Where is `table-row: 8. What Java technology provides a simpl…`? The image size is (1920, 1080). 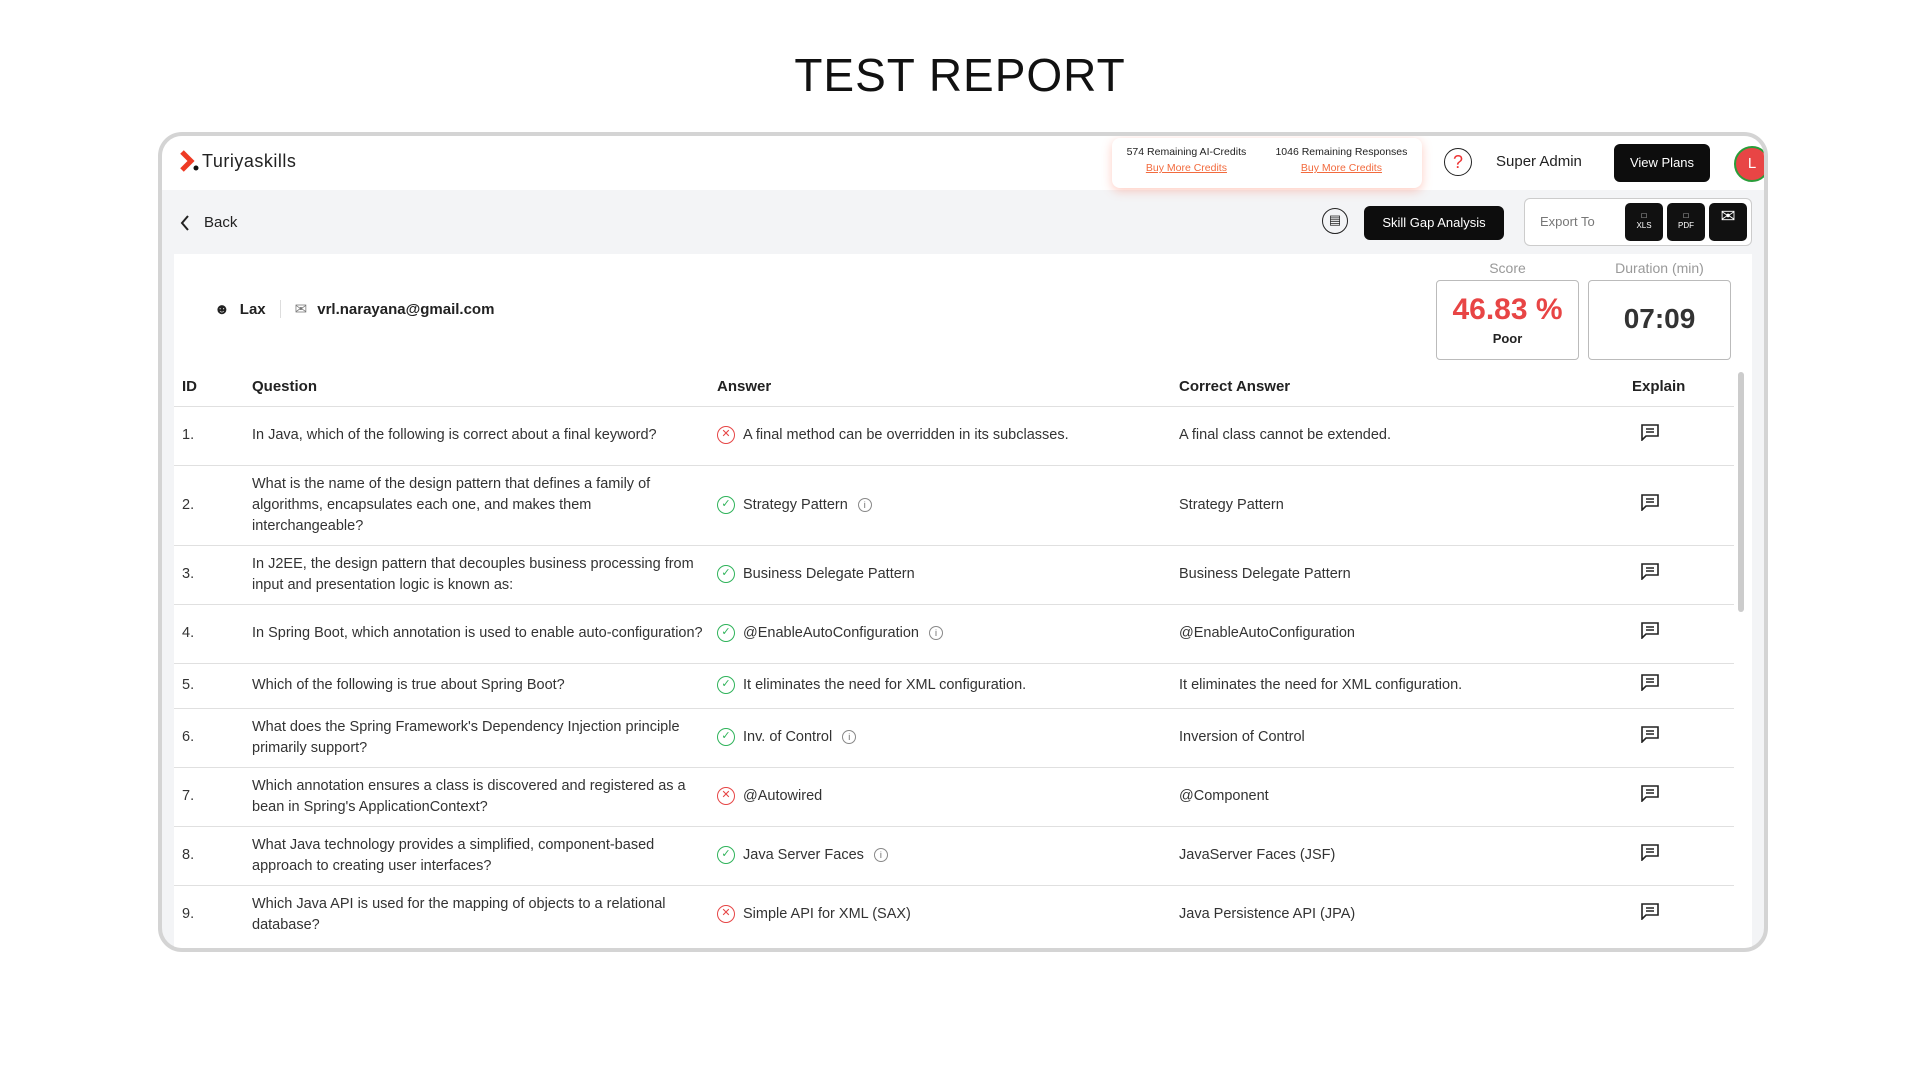 table-row: 8. What Java technology provides a simpl… is located at coordinates (954, 855).